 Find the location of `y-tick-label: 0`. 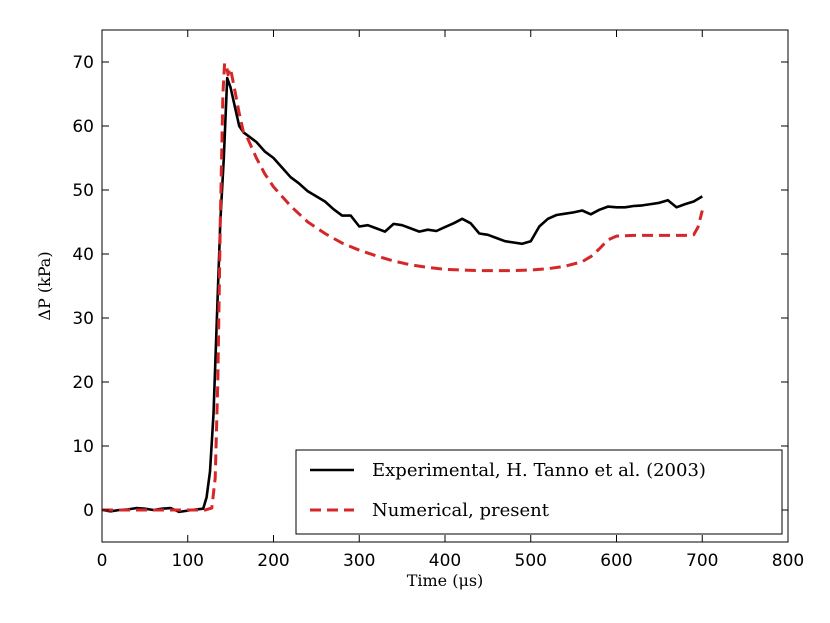

y-tick-label: 0 is located at coordinates (88, 511).